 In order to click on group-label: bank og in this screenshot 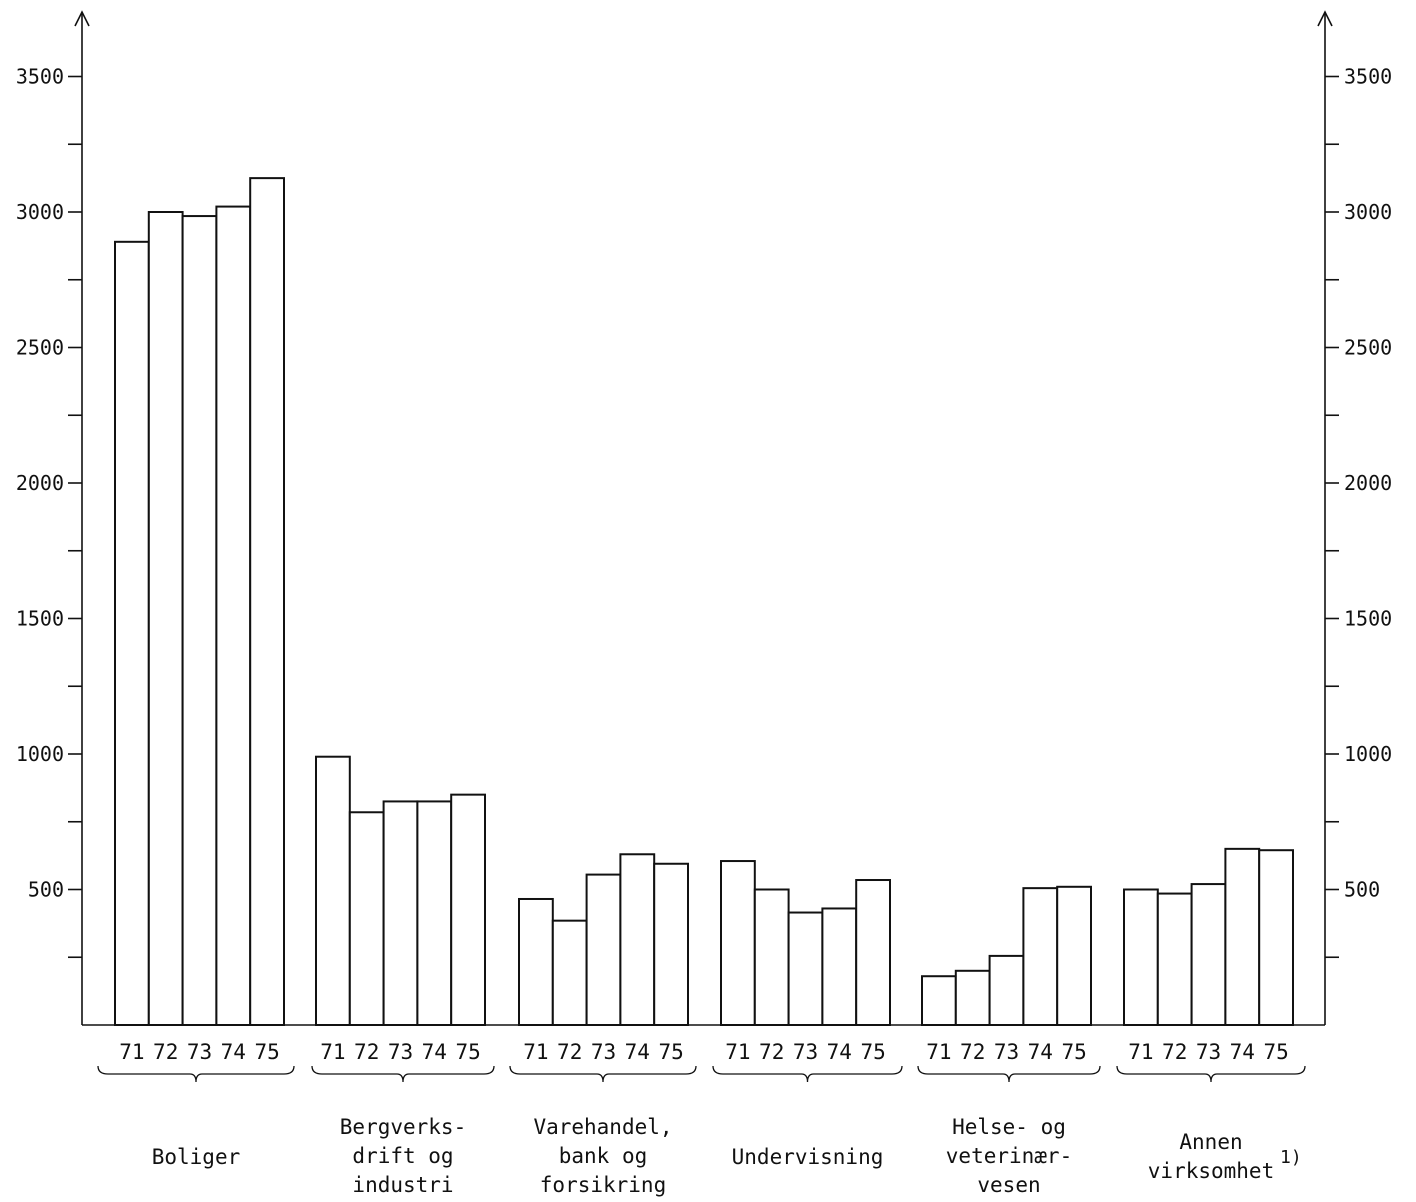, I will do `click(603, 1156)`.